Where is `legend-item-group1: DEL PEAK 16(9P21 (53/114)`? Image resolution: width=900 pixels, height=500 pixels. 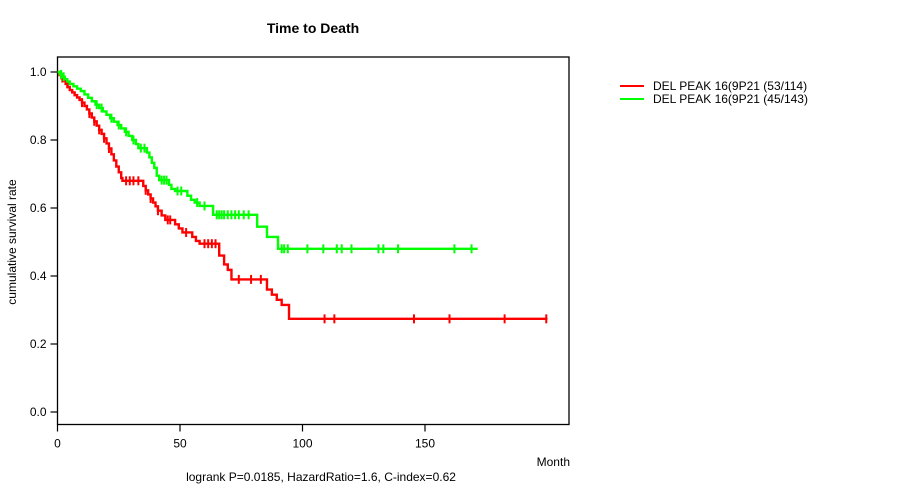 legend-item-group1: DEL PEAK 16(9P21 (53/114) is located at coordinates (714, 86).